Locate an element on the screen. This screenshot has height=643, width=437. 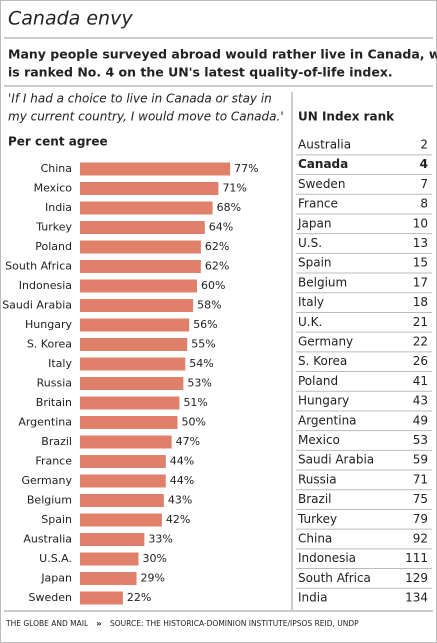
category-label: Sweden is located at coordinates (50, 597).